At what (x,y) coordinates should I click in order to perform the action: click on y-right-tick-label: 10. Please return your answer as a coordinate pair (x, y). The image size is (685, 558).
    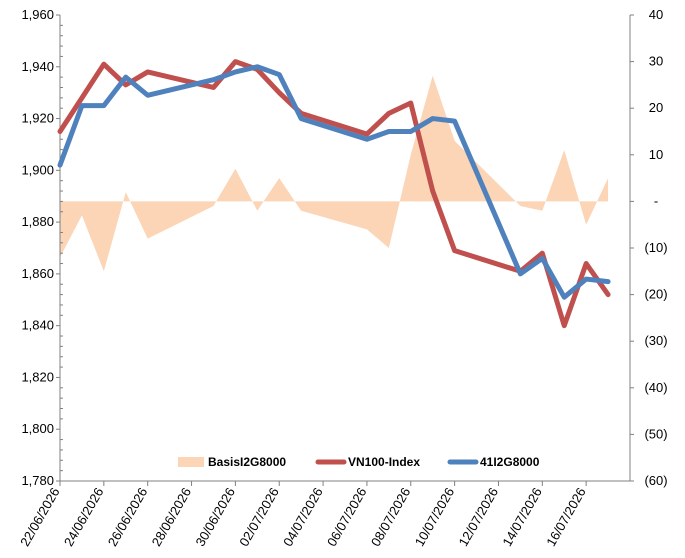
    Looking at the image, I should click on (656, 154).